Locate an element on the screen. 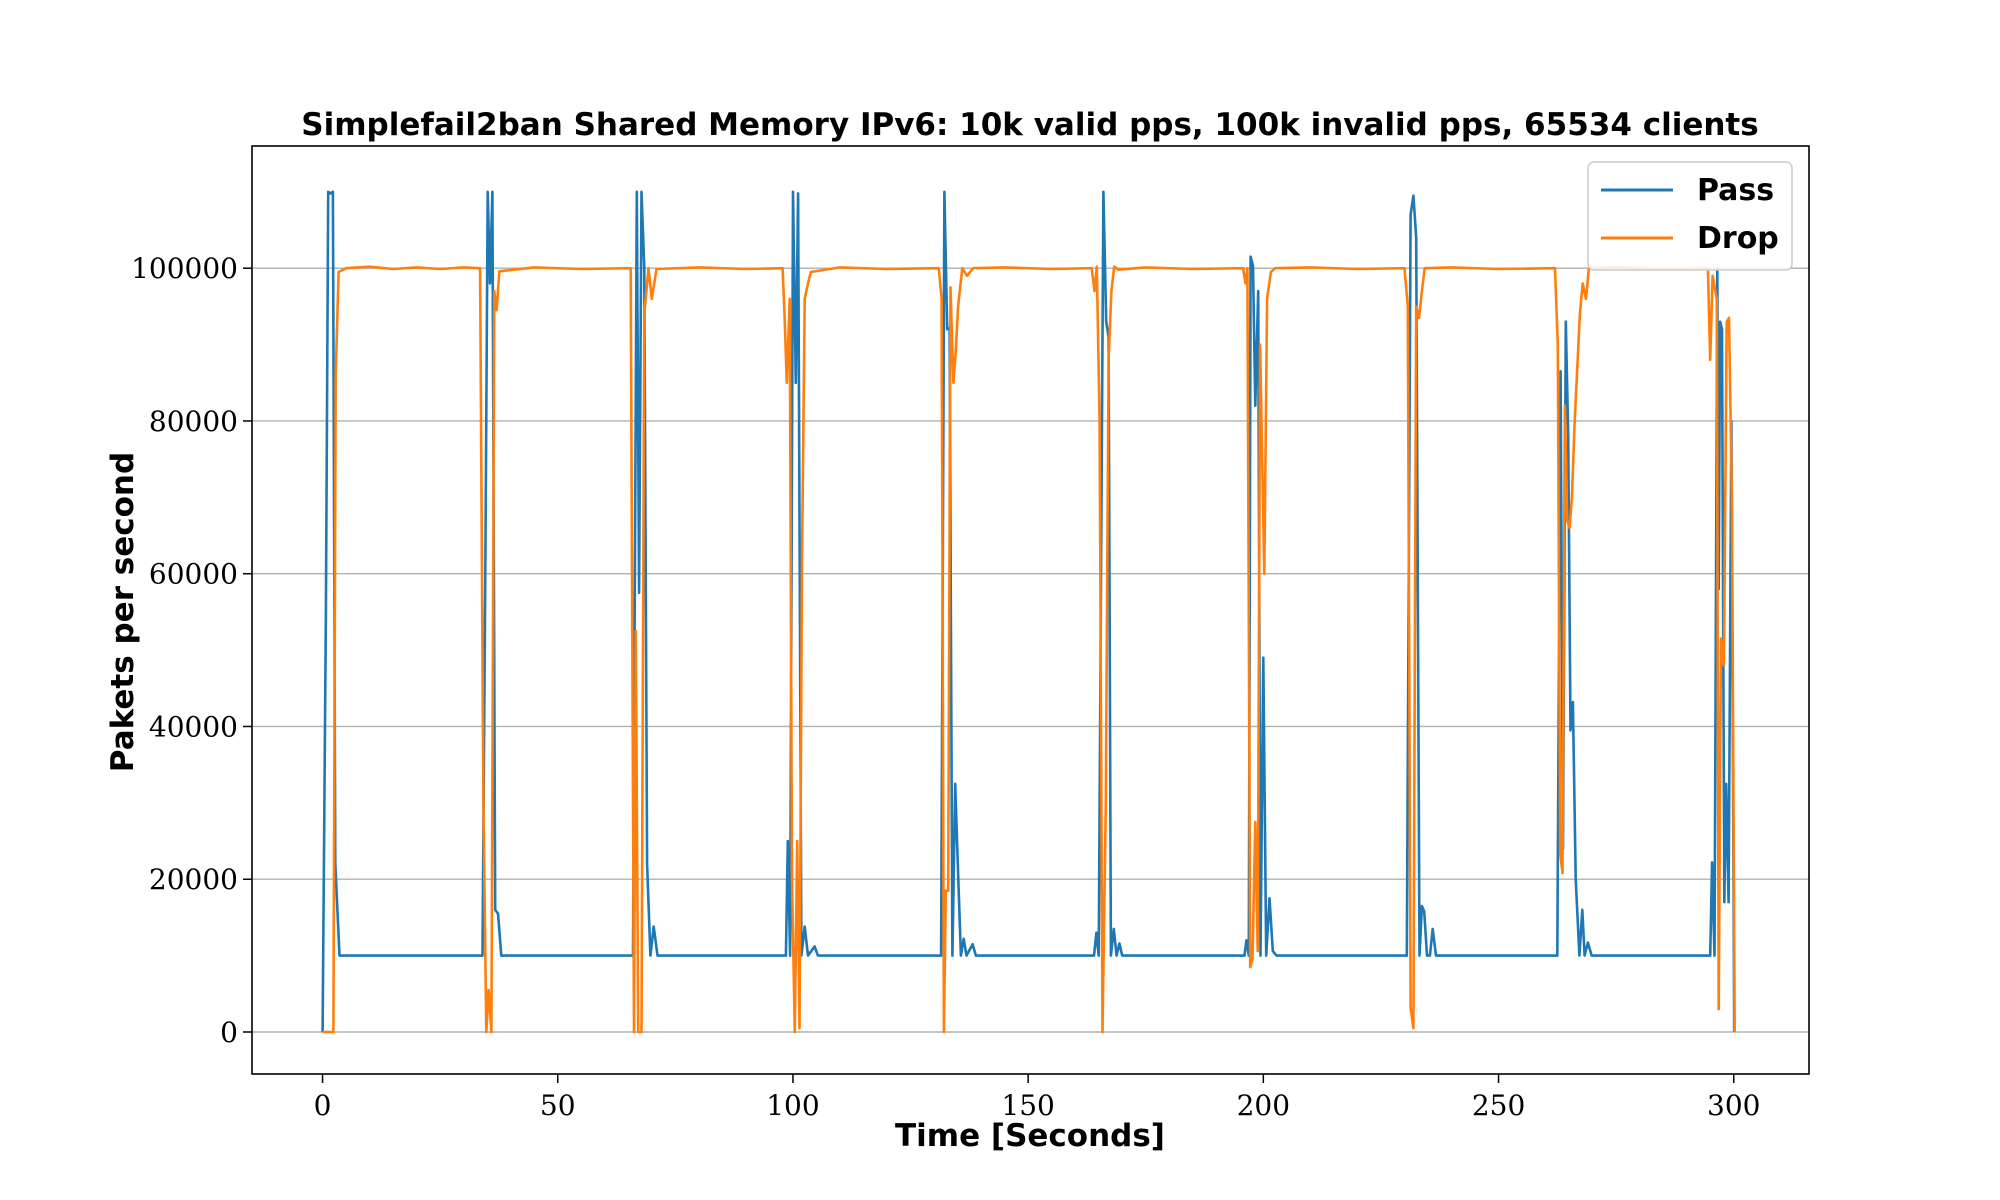  x-tick-label: 250 is located at coordinates (1498, 1105).